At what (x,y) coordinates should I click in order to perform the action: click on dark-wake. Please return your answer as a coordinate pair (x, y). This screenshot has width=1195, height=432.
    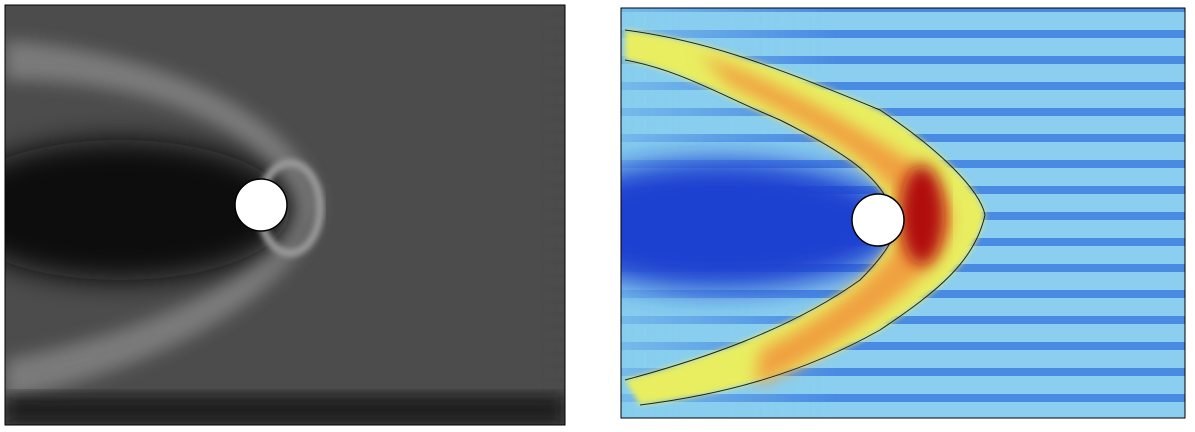
    Looking at the image, I should click on (147, 210).